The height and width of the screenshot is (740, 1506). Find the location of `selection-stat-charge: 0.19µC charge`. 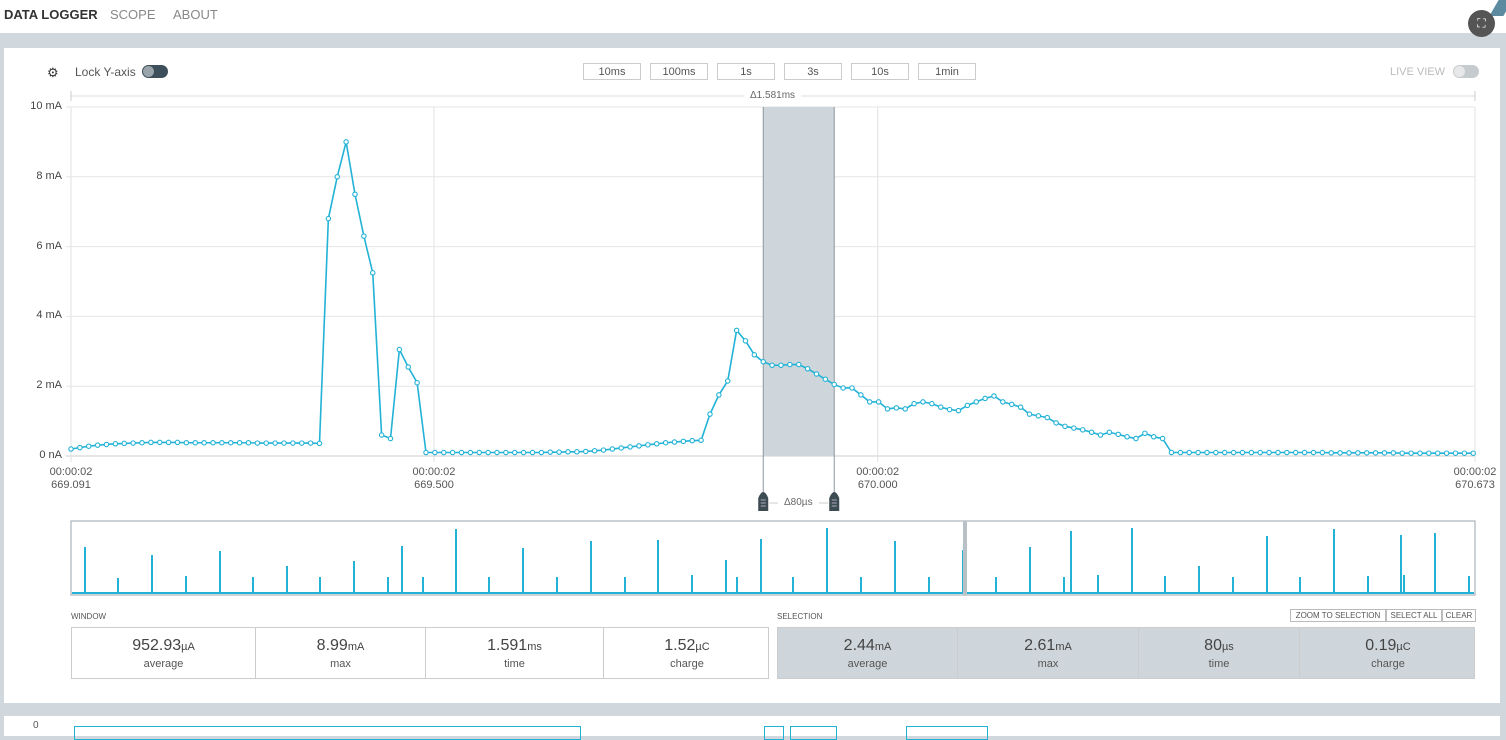

selection-stat-charge: 0.19µC charge is located at coordinates (1388, 653).